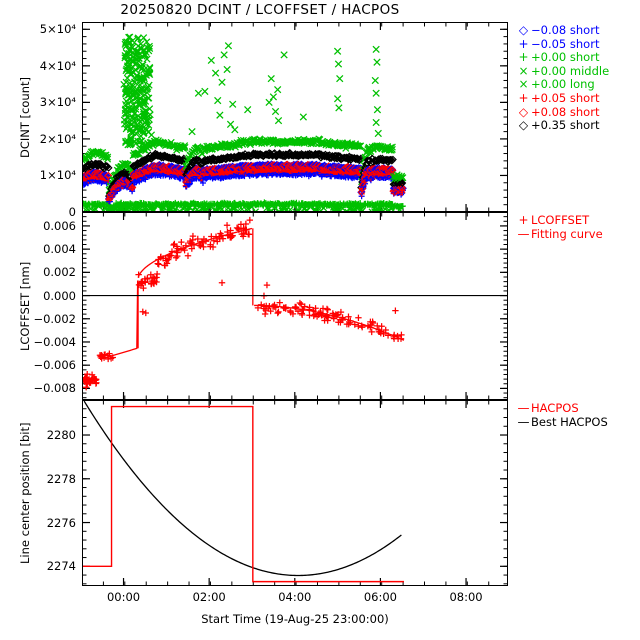  What do you see at coordinates (61, 435) in the screenshot?
I see `axis-tick-label: 2280` at bounding box center [61, 435].